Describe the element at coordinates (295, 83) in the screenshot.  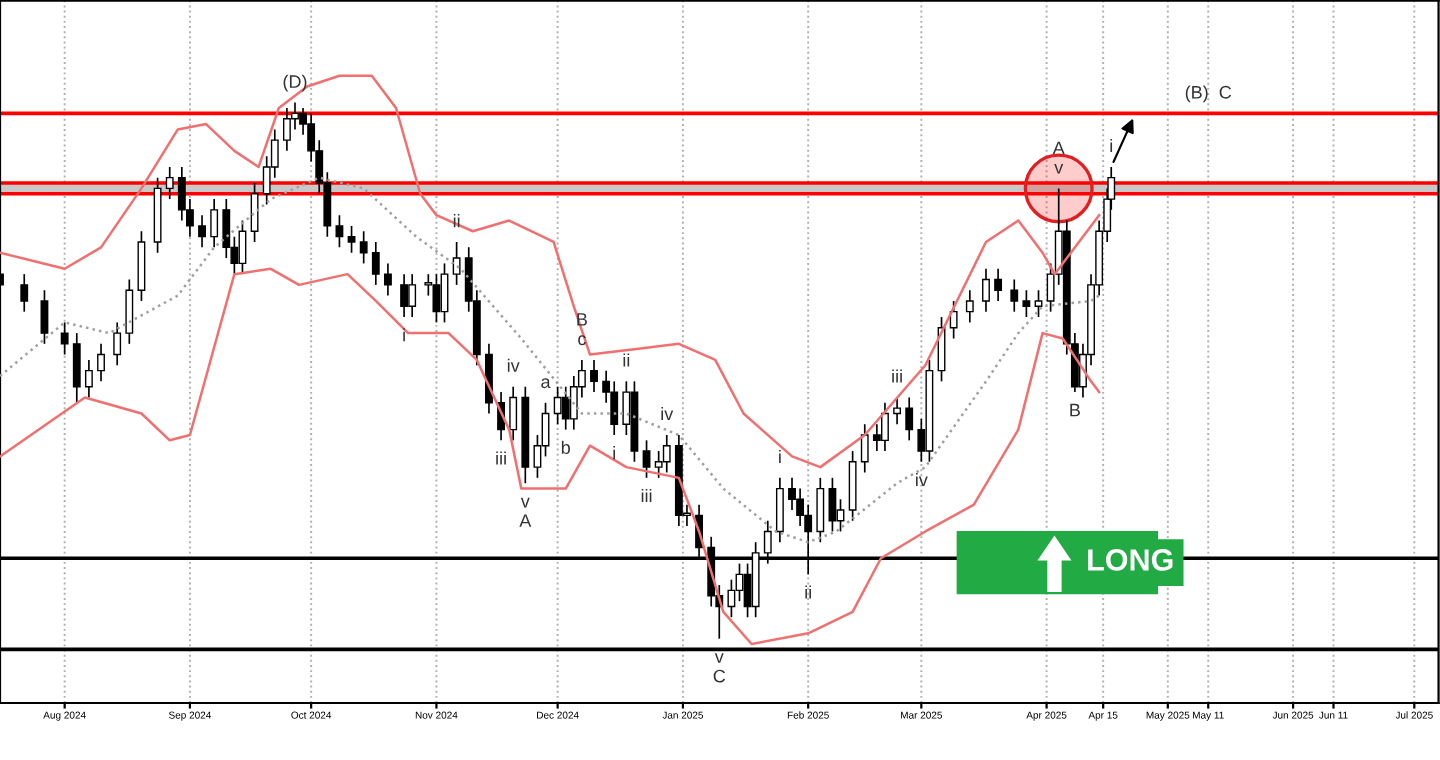
I see `annotation: (D)` at that location.